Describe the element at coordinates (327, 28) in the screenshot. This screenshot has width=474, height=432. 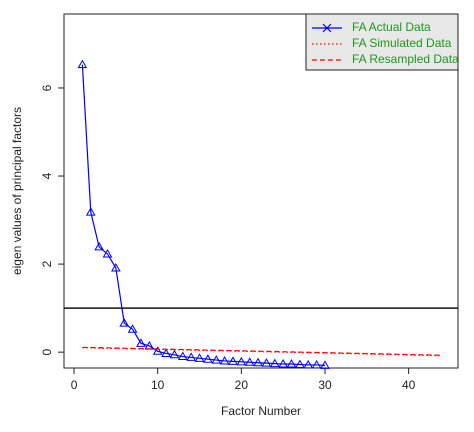
I see `legend-marker` at that location.